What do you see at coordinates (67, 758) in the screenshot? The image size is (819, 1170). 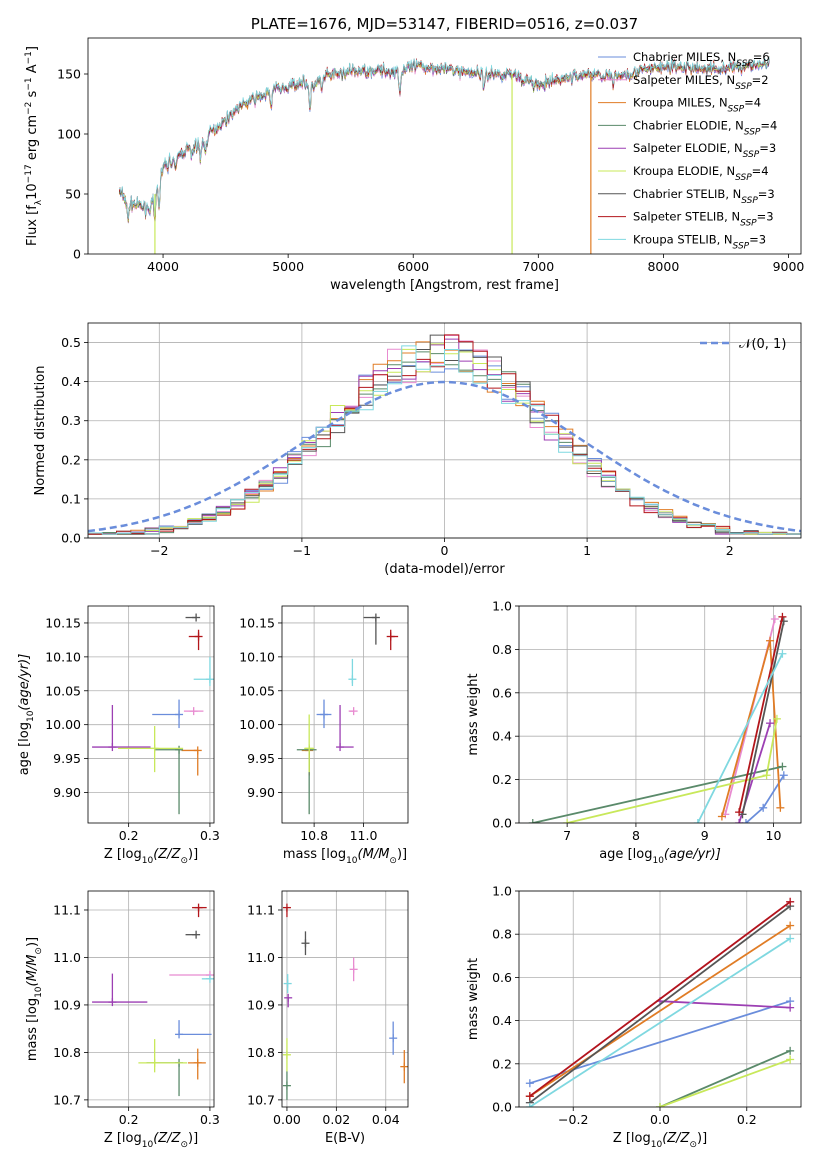 I see `y-tick-label: 9.95` at bounding box center [67, 758].